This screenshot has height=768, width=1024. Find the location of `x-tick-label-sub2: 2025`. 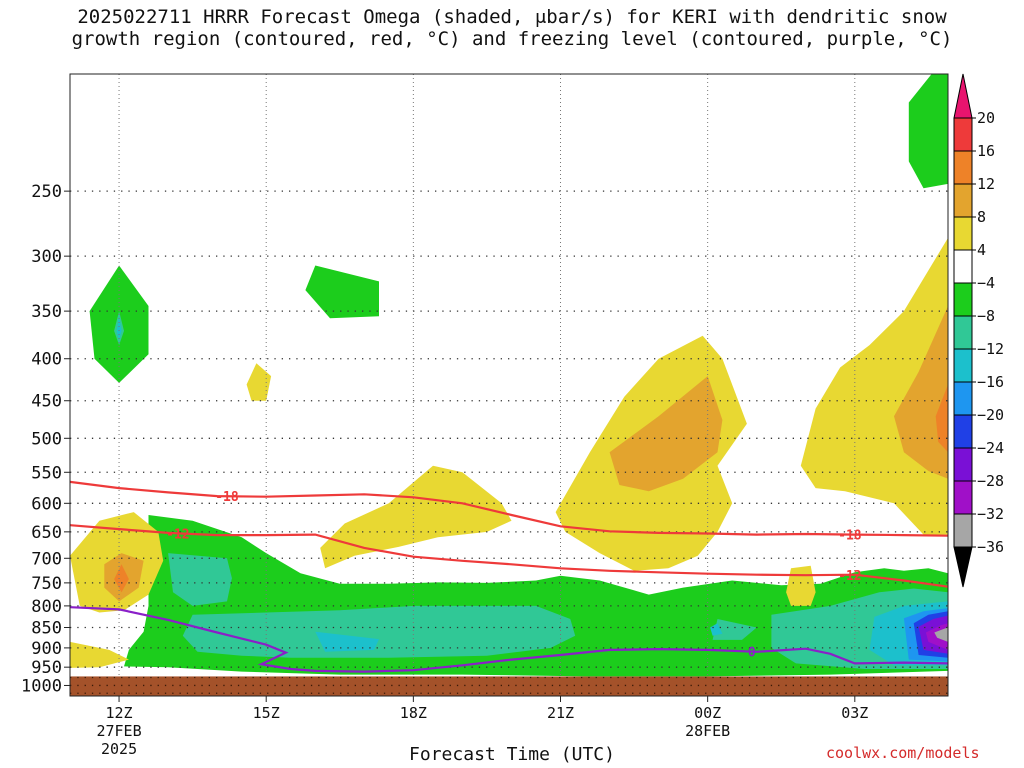

x-tick-label-sub2: 2025 is located at coordinates (119, 749).